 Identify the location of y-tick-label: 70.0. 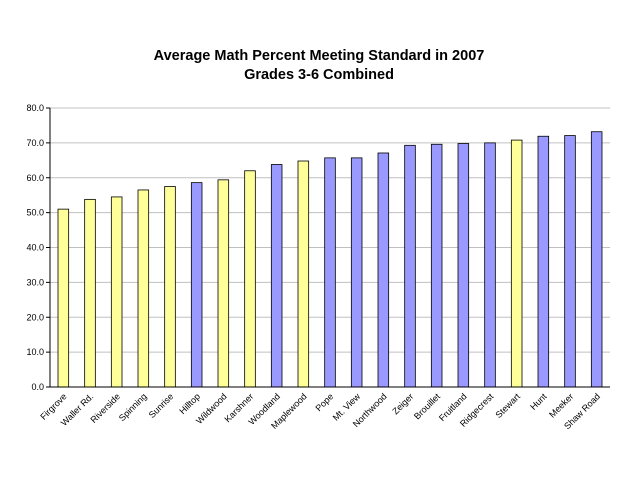
(35, 143).